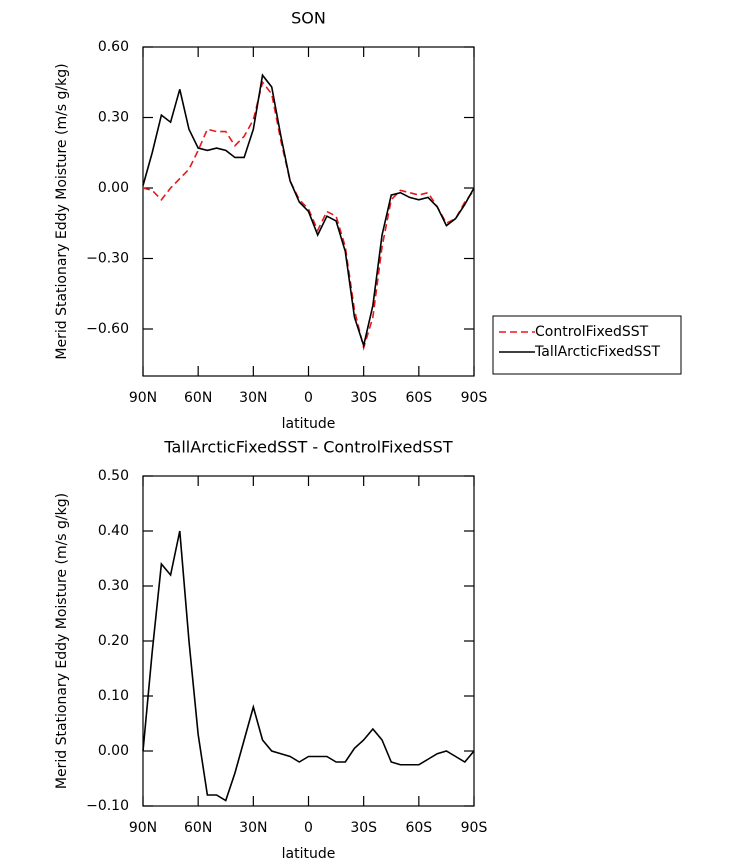 This screenshot has height=866, width=733. I want to click on y-tick-label: 0.40, so click(113, 531).